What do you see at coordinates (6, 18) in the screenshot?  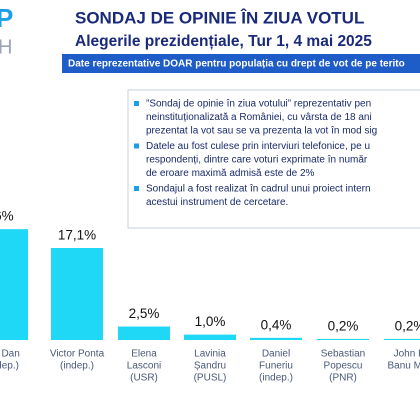 I see `logo-letter: P` at bounding box center [6, 18].